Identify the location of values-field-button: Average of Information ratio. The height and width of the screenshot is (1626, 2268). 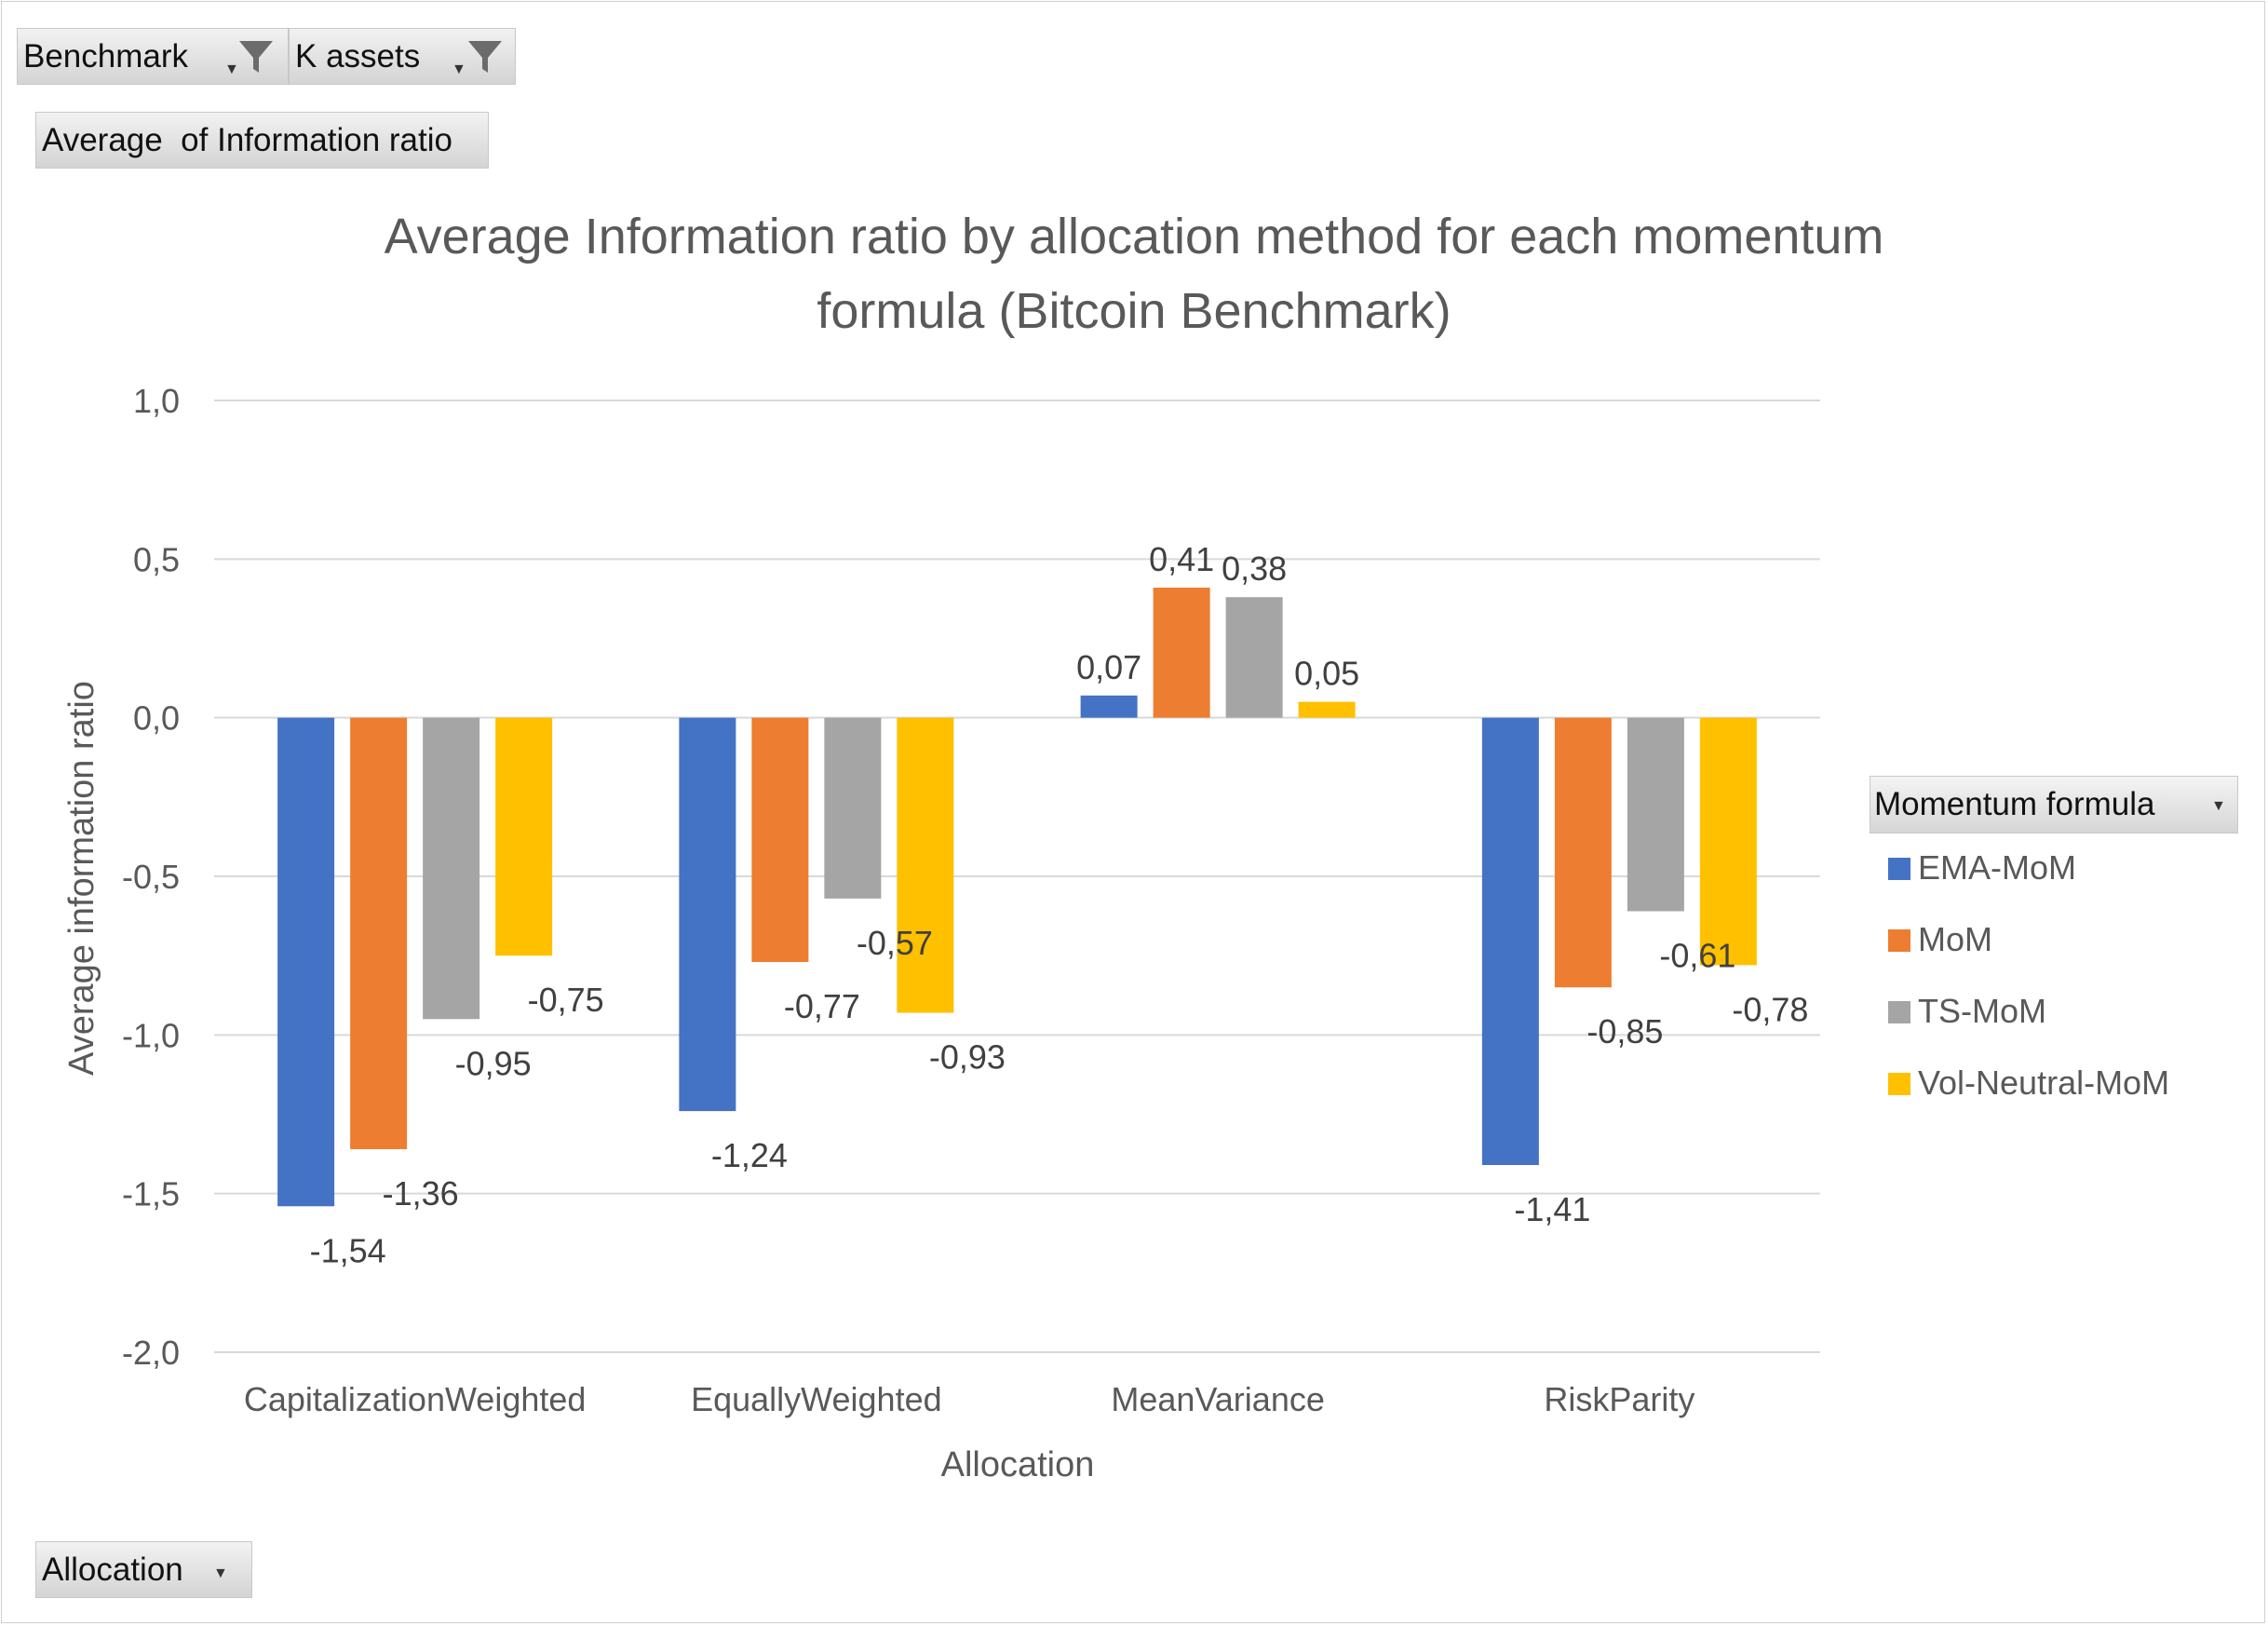
(262, 141).